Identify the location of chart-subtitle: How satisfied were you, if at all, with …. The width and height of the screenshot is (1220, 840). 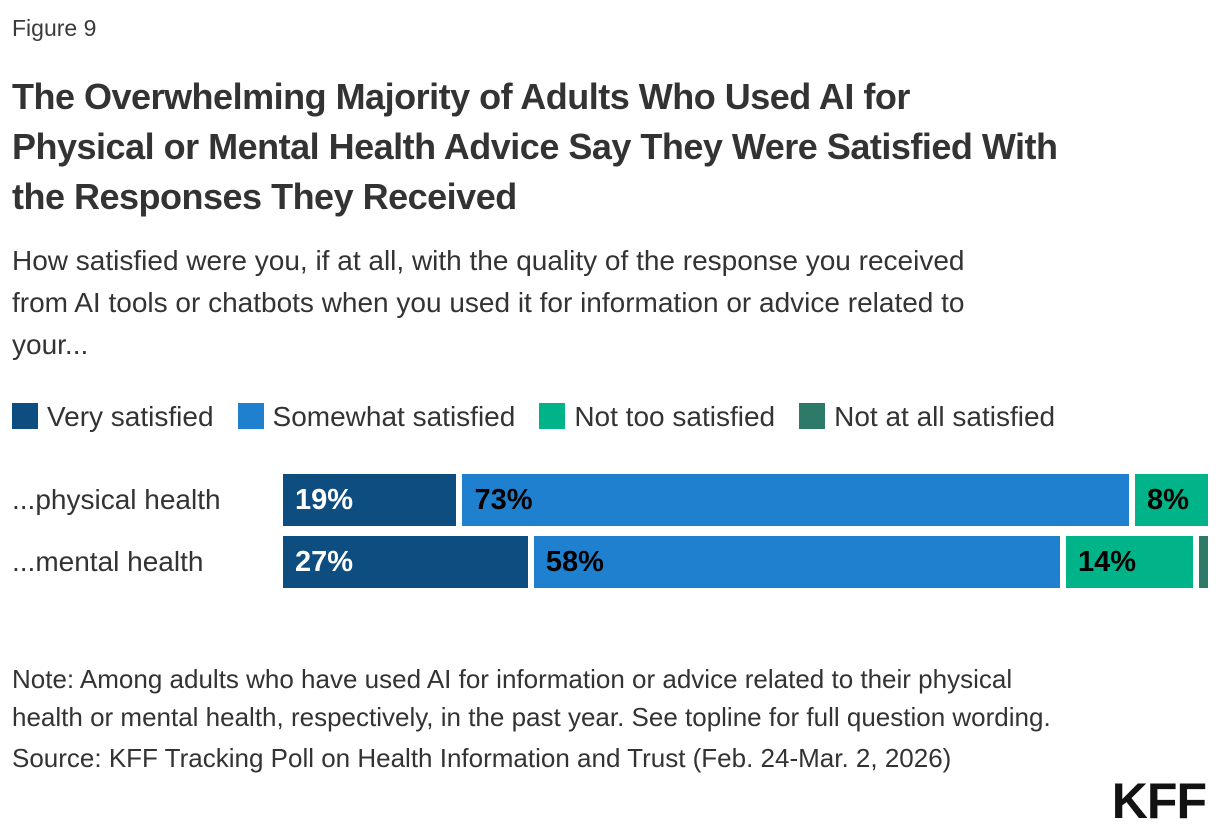
(610, 303).